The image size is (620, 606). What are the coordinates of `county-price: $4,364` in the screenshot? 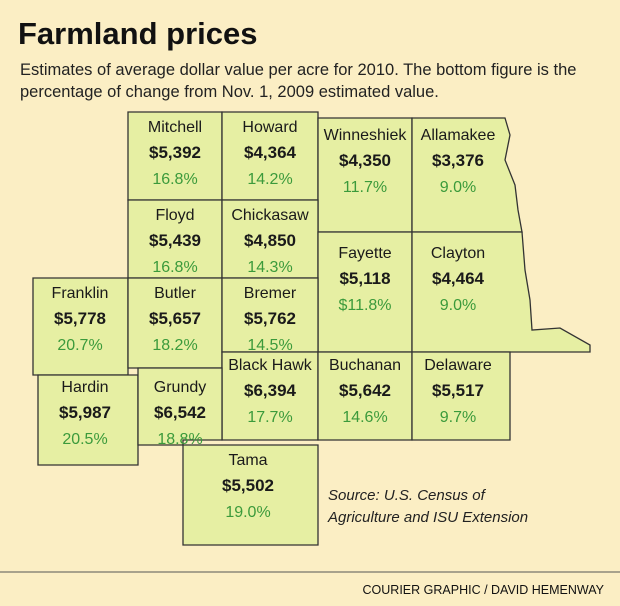 It's located at (270, 152).